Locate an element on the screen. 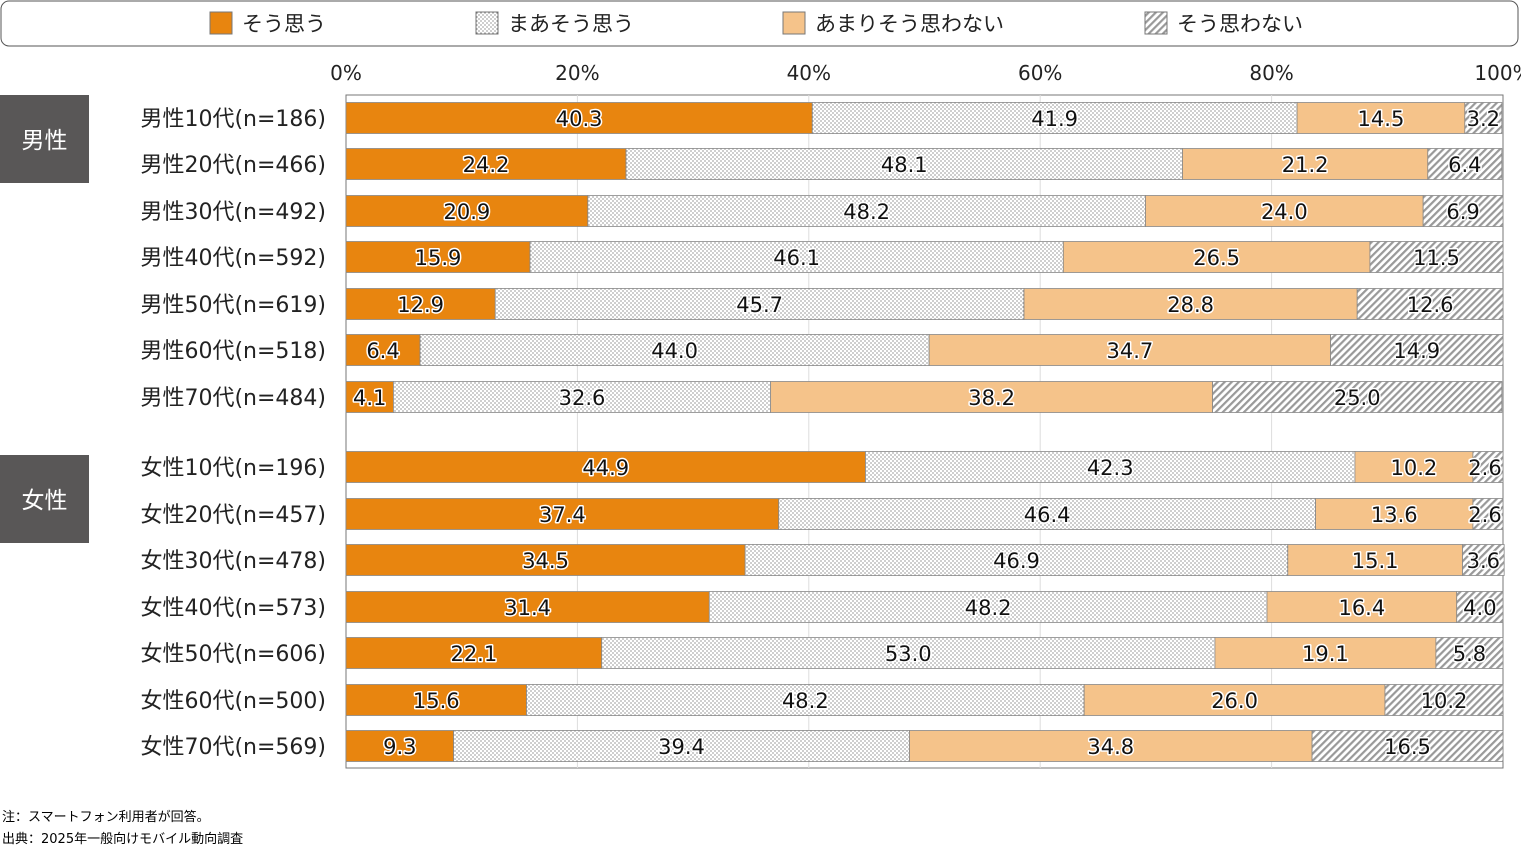  group-label: 女性 is located at coordinates (45, 501).